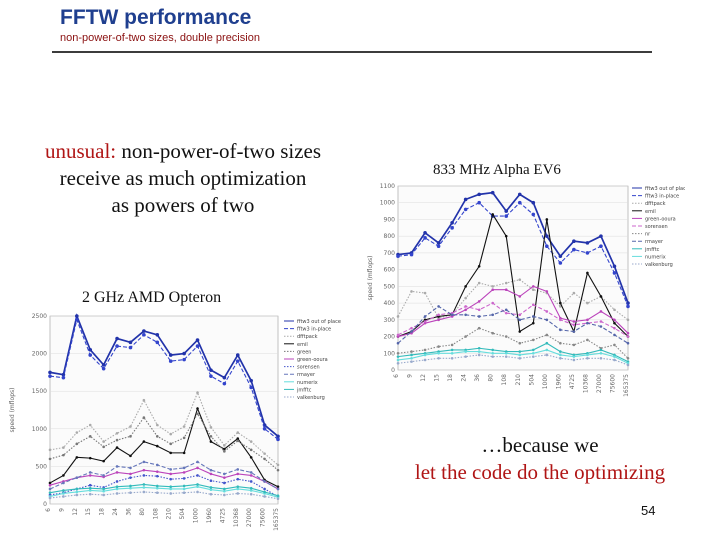 Image resolution: width=720 pixels, height=540 pixels. I want to click on legend-label: fftw3 in-place, so click(314, 330).